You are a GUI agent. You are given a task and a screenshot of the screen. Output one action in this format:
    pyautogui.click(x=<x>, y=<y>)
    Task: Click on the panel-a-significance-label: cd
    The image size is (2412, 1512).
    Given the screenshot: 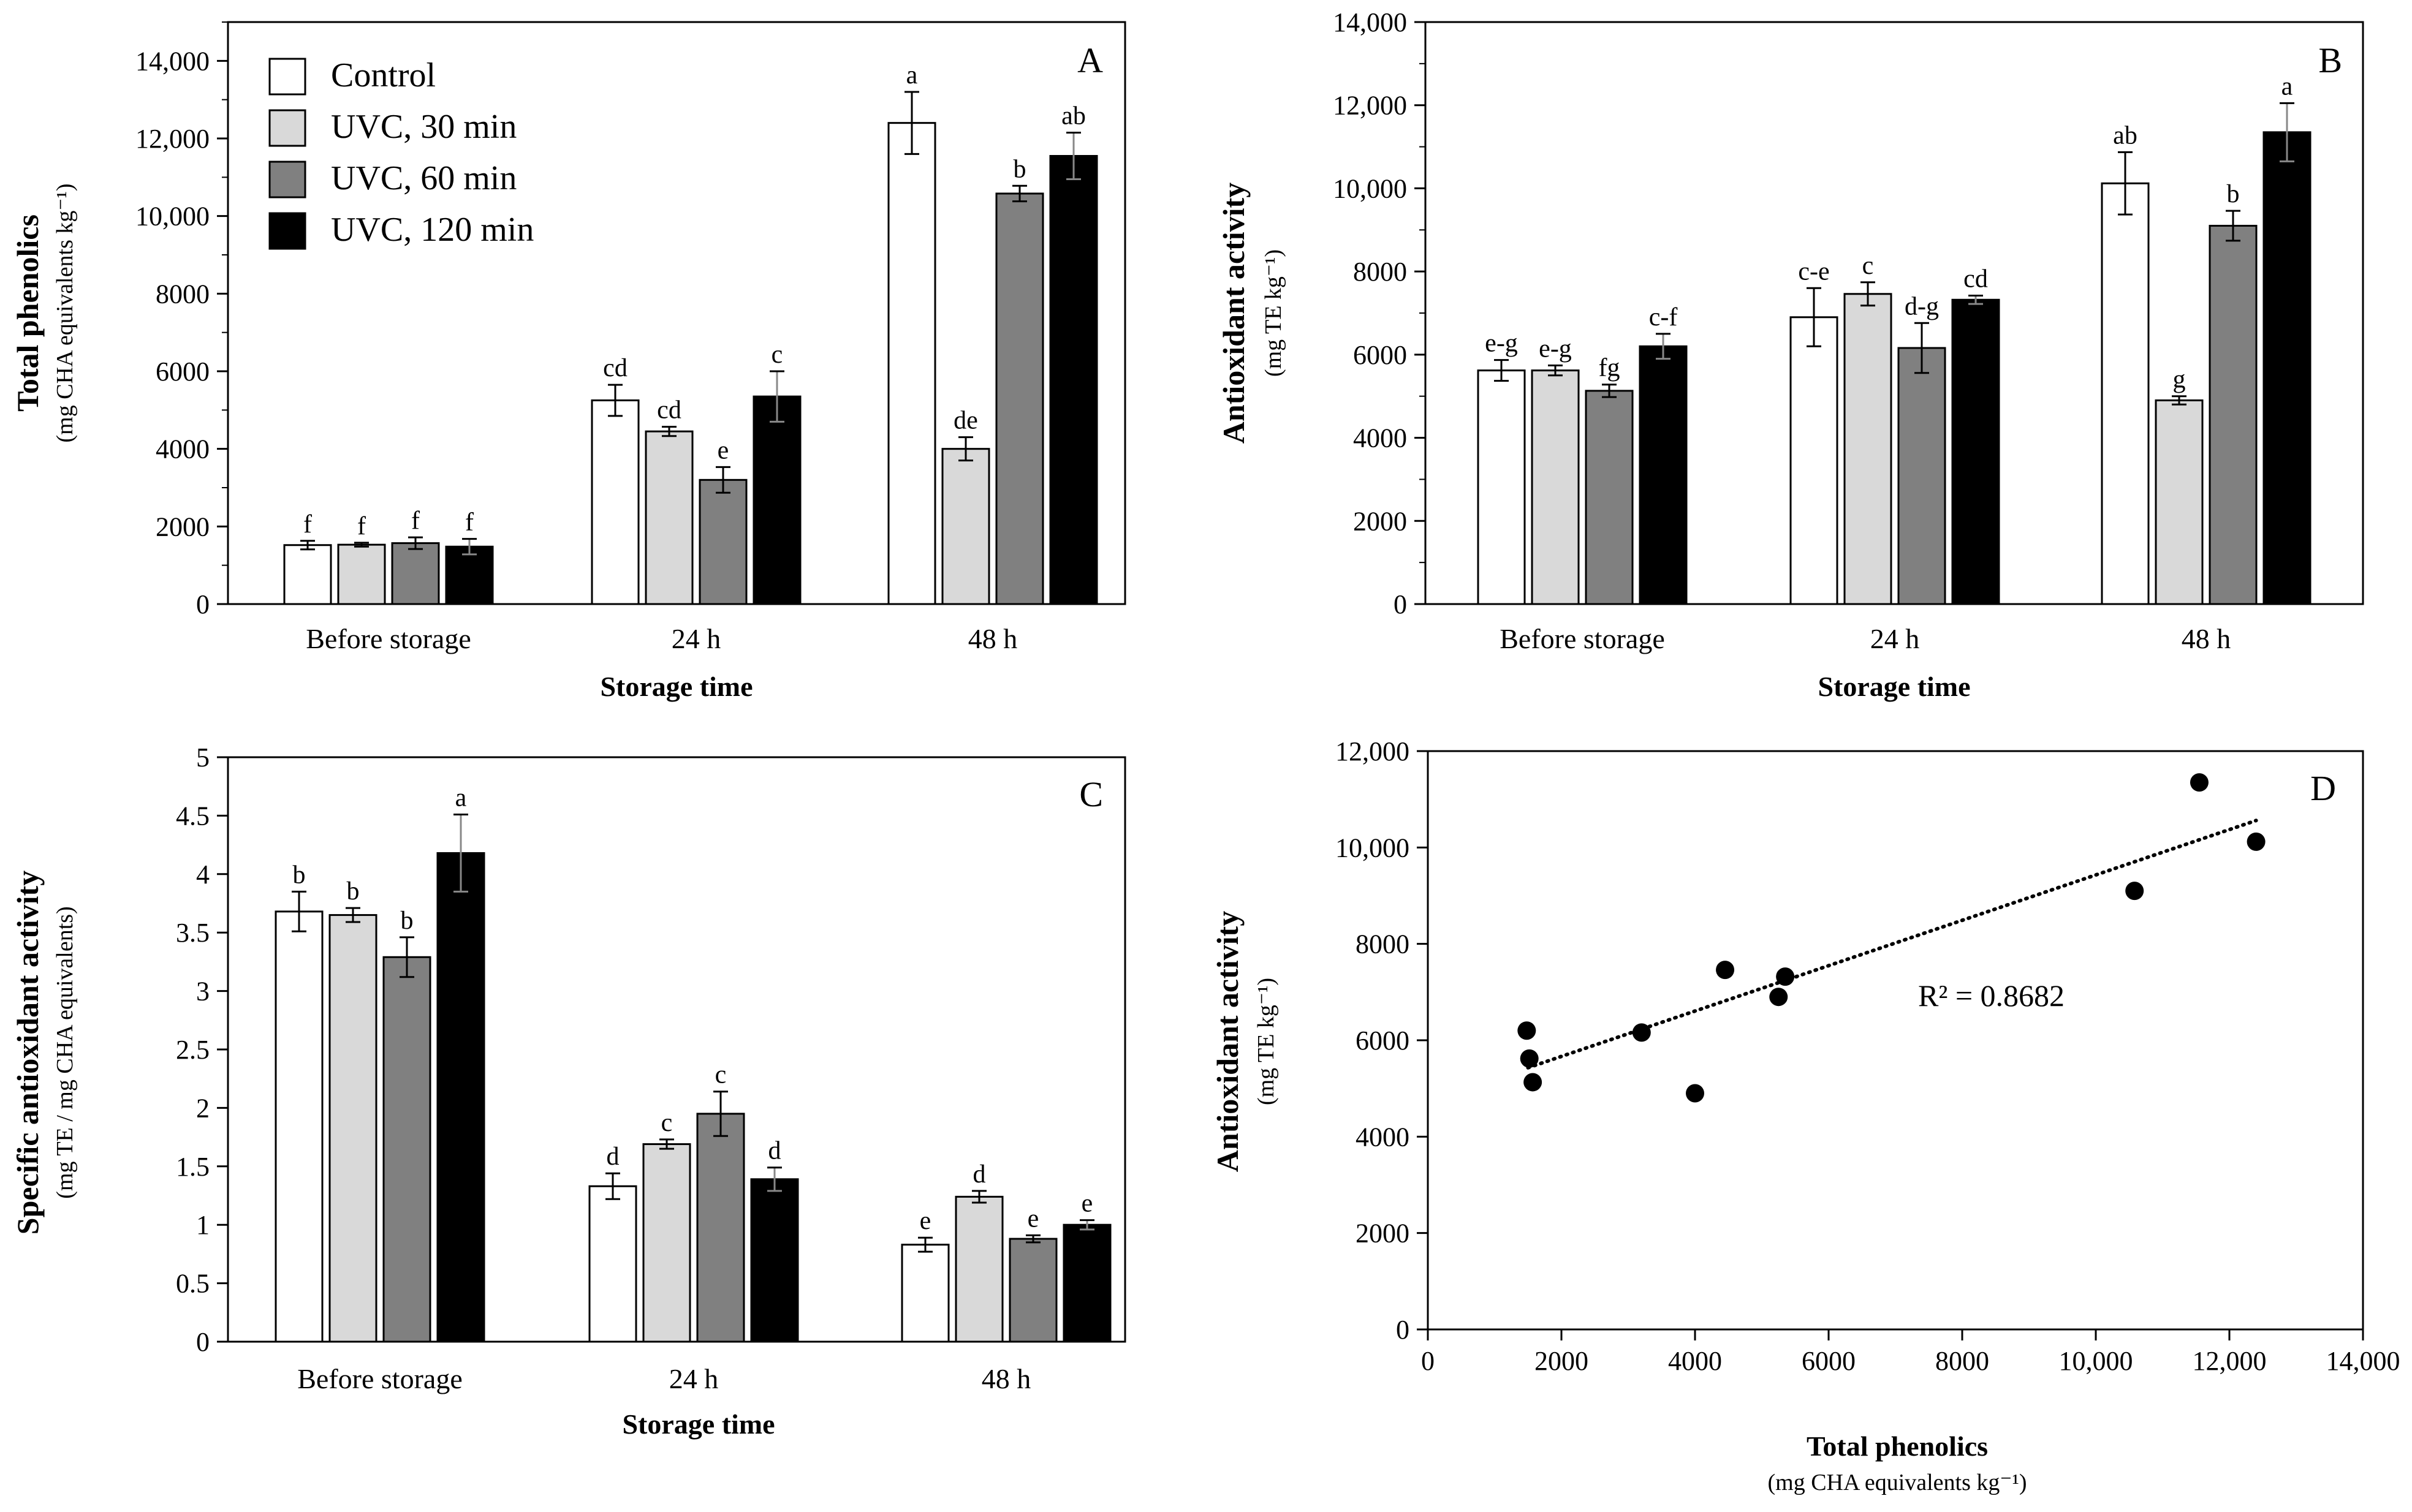 What is the action you would take?
    pyautogui.click(x=669, y=410)
    